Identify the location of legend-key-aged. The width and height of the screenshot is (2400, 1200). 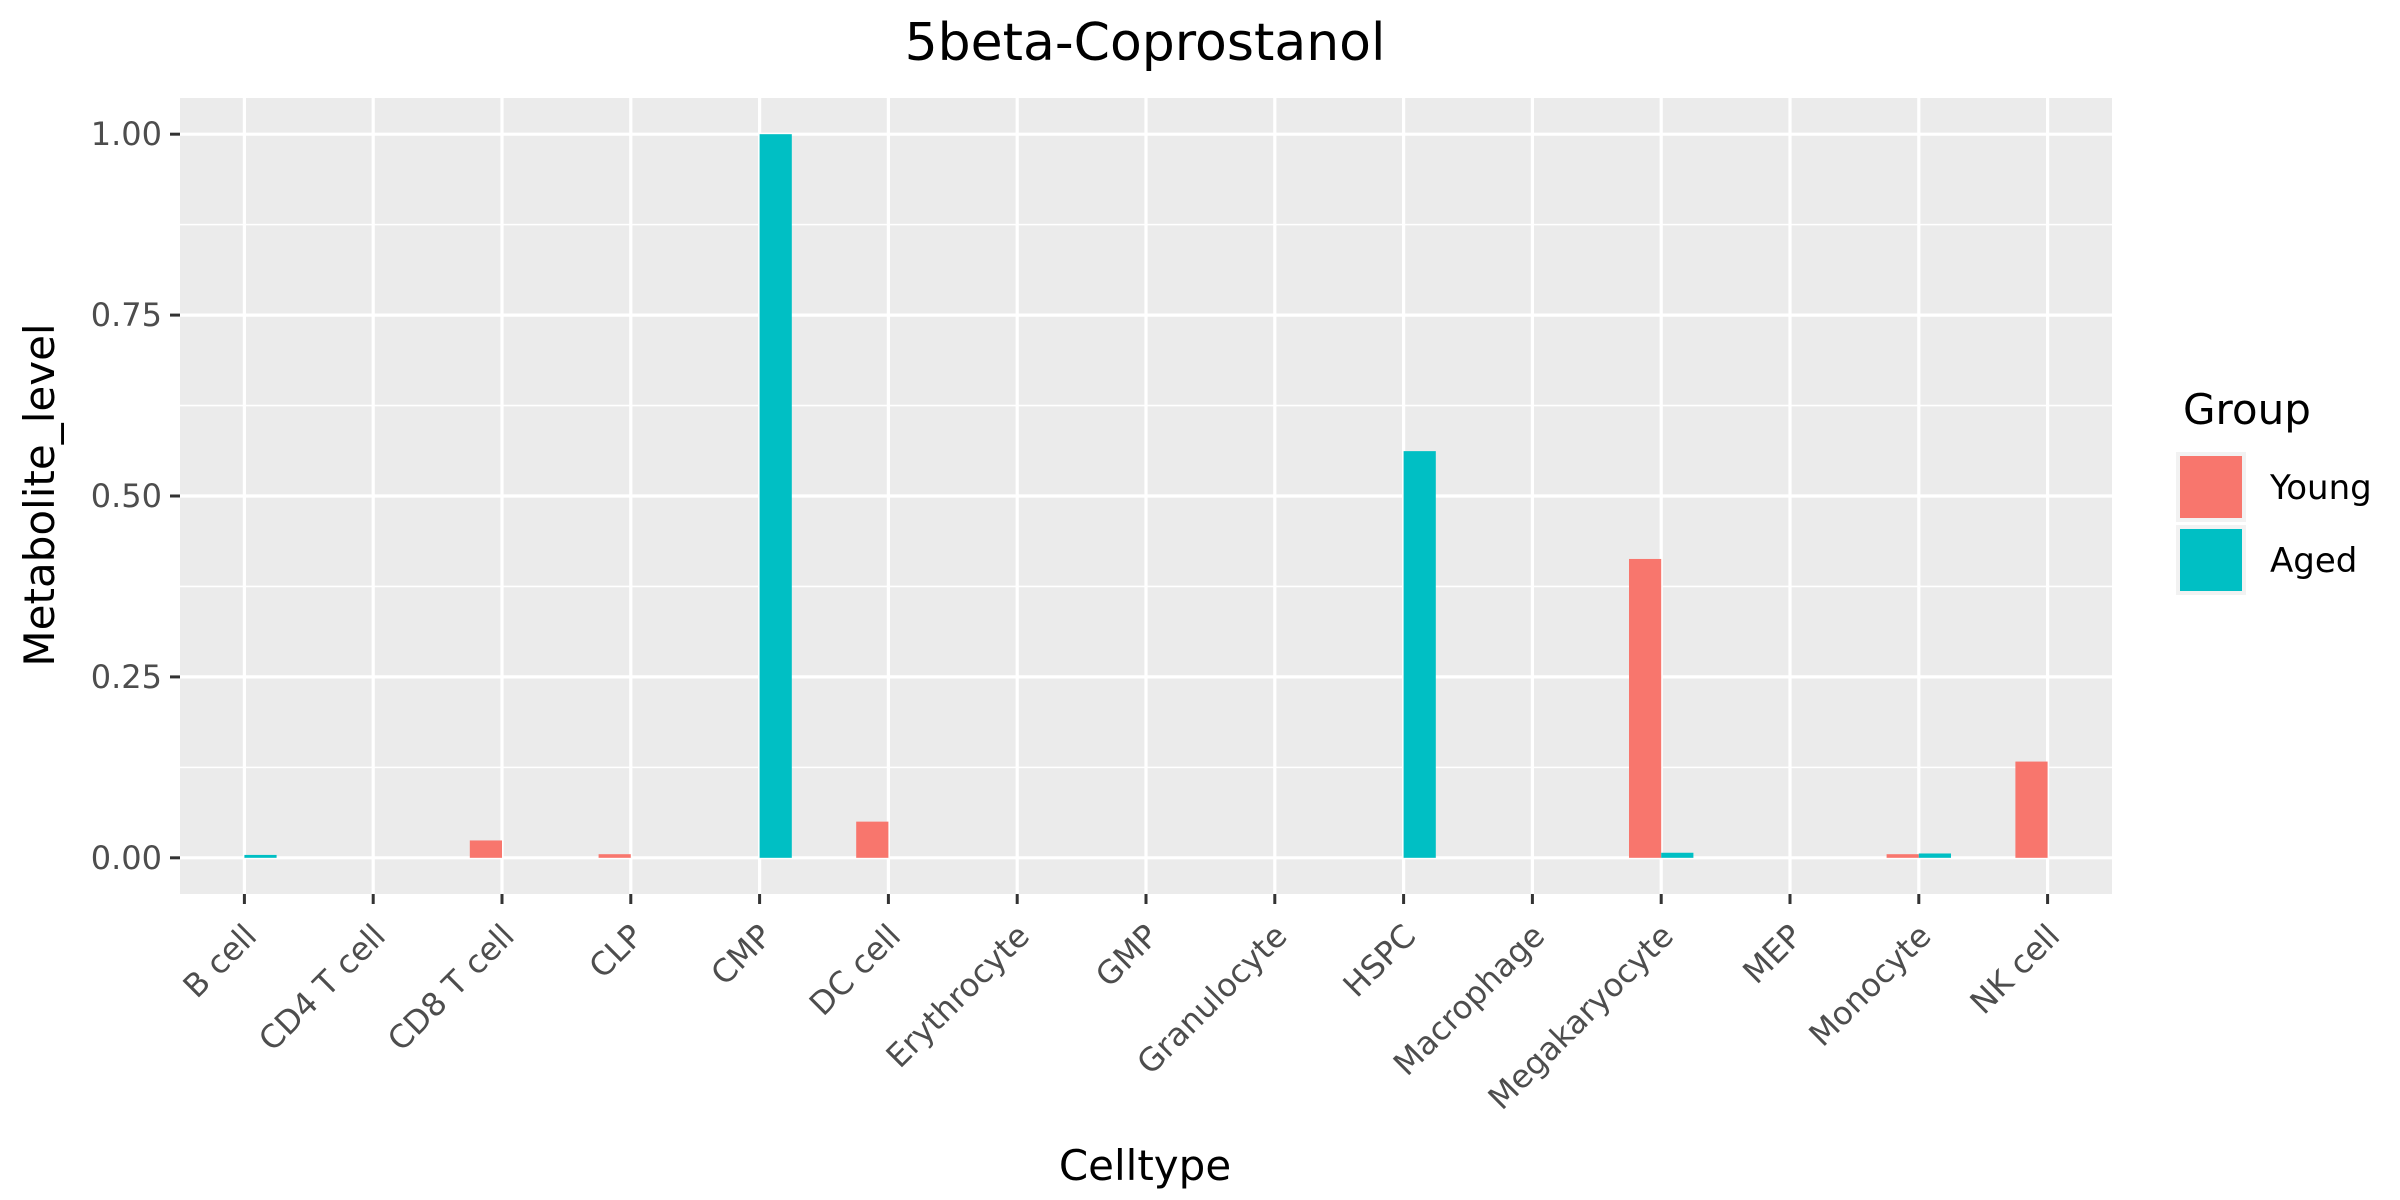
(2211, 560).